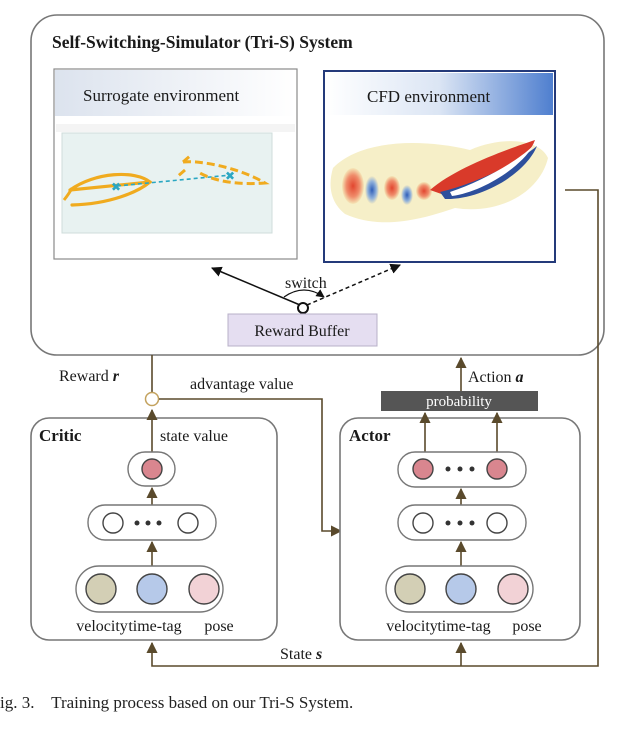 Image resolution: width=619 pixels, height=731 pixels. I want to click on advantage-arrow, so click(251, 467).